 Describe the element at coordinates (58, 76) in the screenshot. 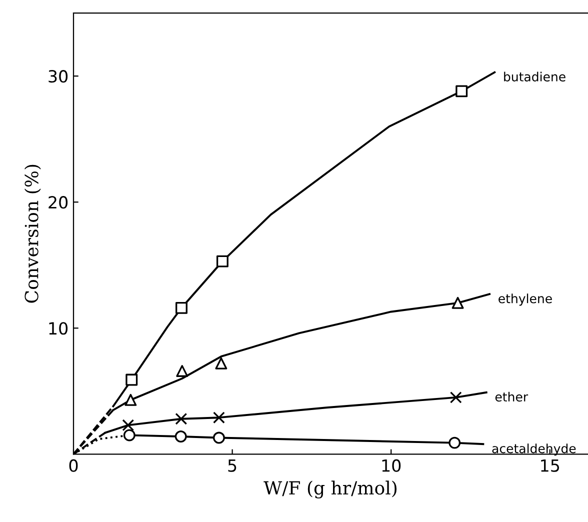

I see `y-tick-label: 30` at that location.